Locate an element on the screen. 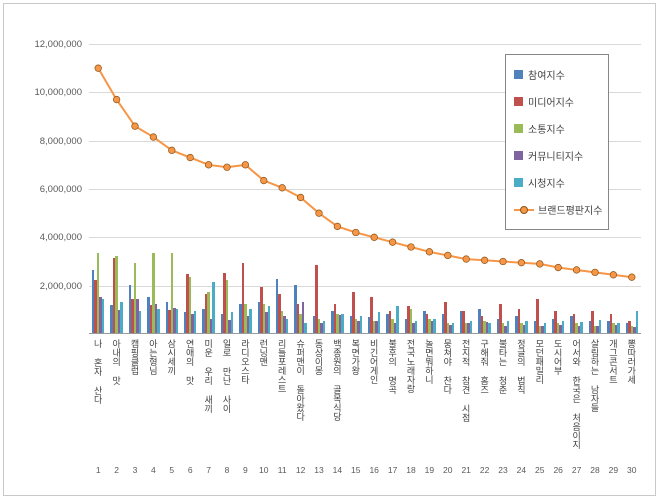 The width and height of the screenshot is (660, 500). category-label: 구해줘 홈즈 is located at coordinates (484, 366).